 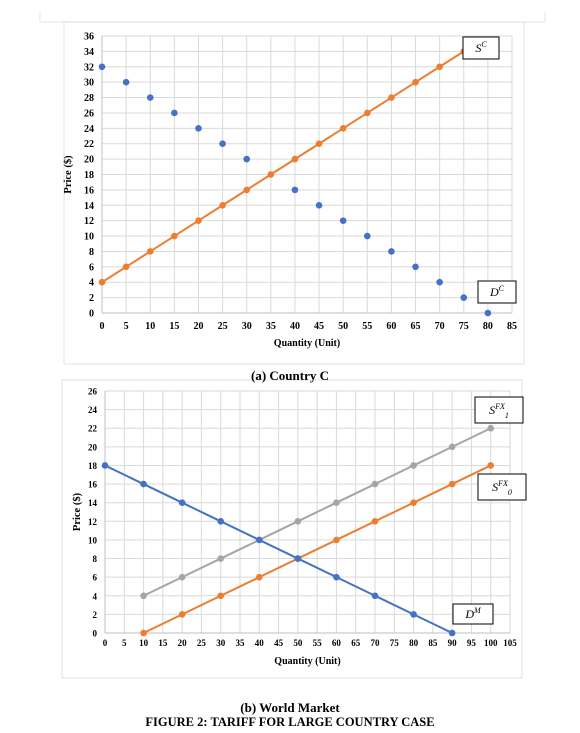 What do you see at coordinates (89, 98) in the screenshot?
I see `y-tick-label: 28` at bounding box center [89, 98].